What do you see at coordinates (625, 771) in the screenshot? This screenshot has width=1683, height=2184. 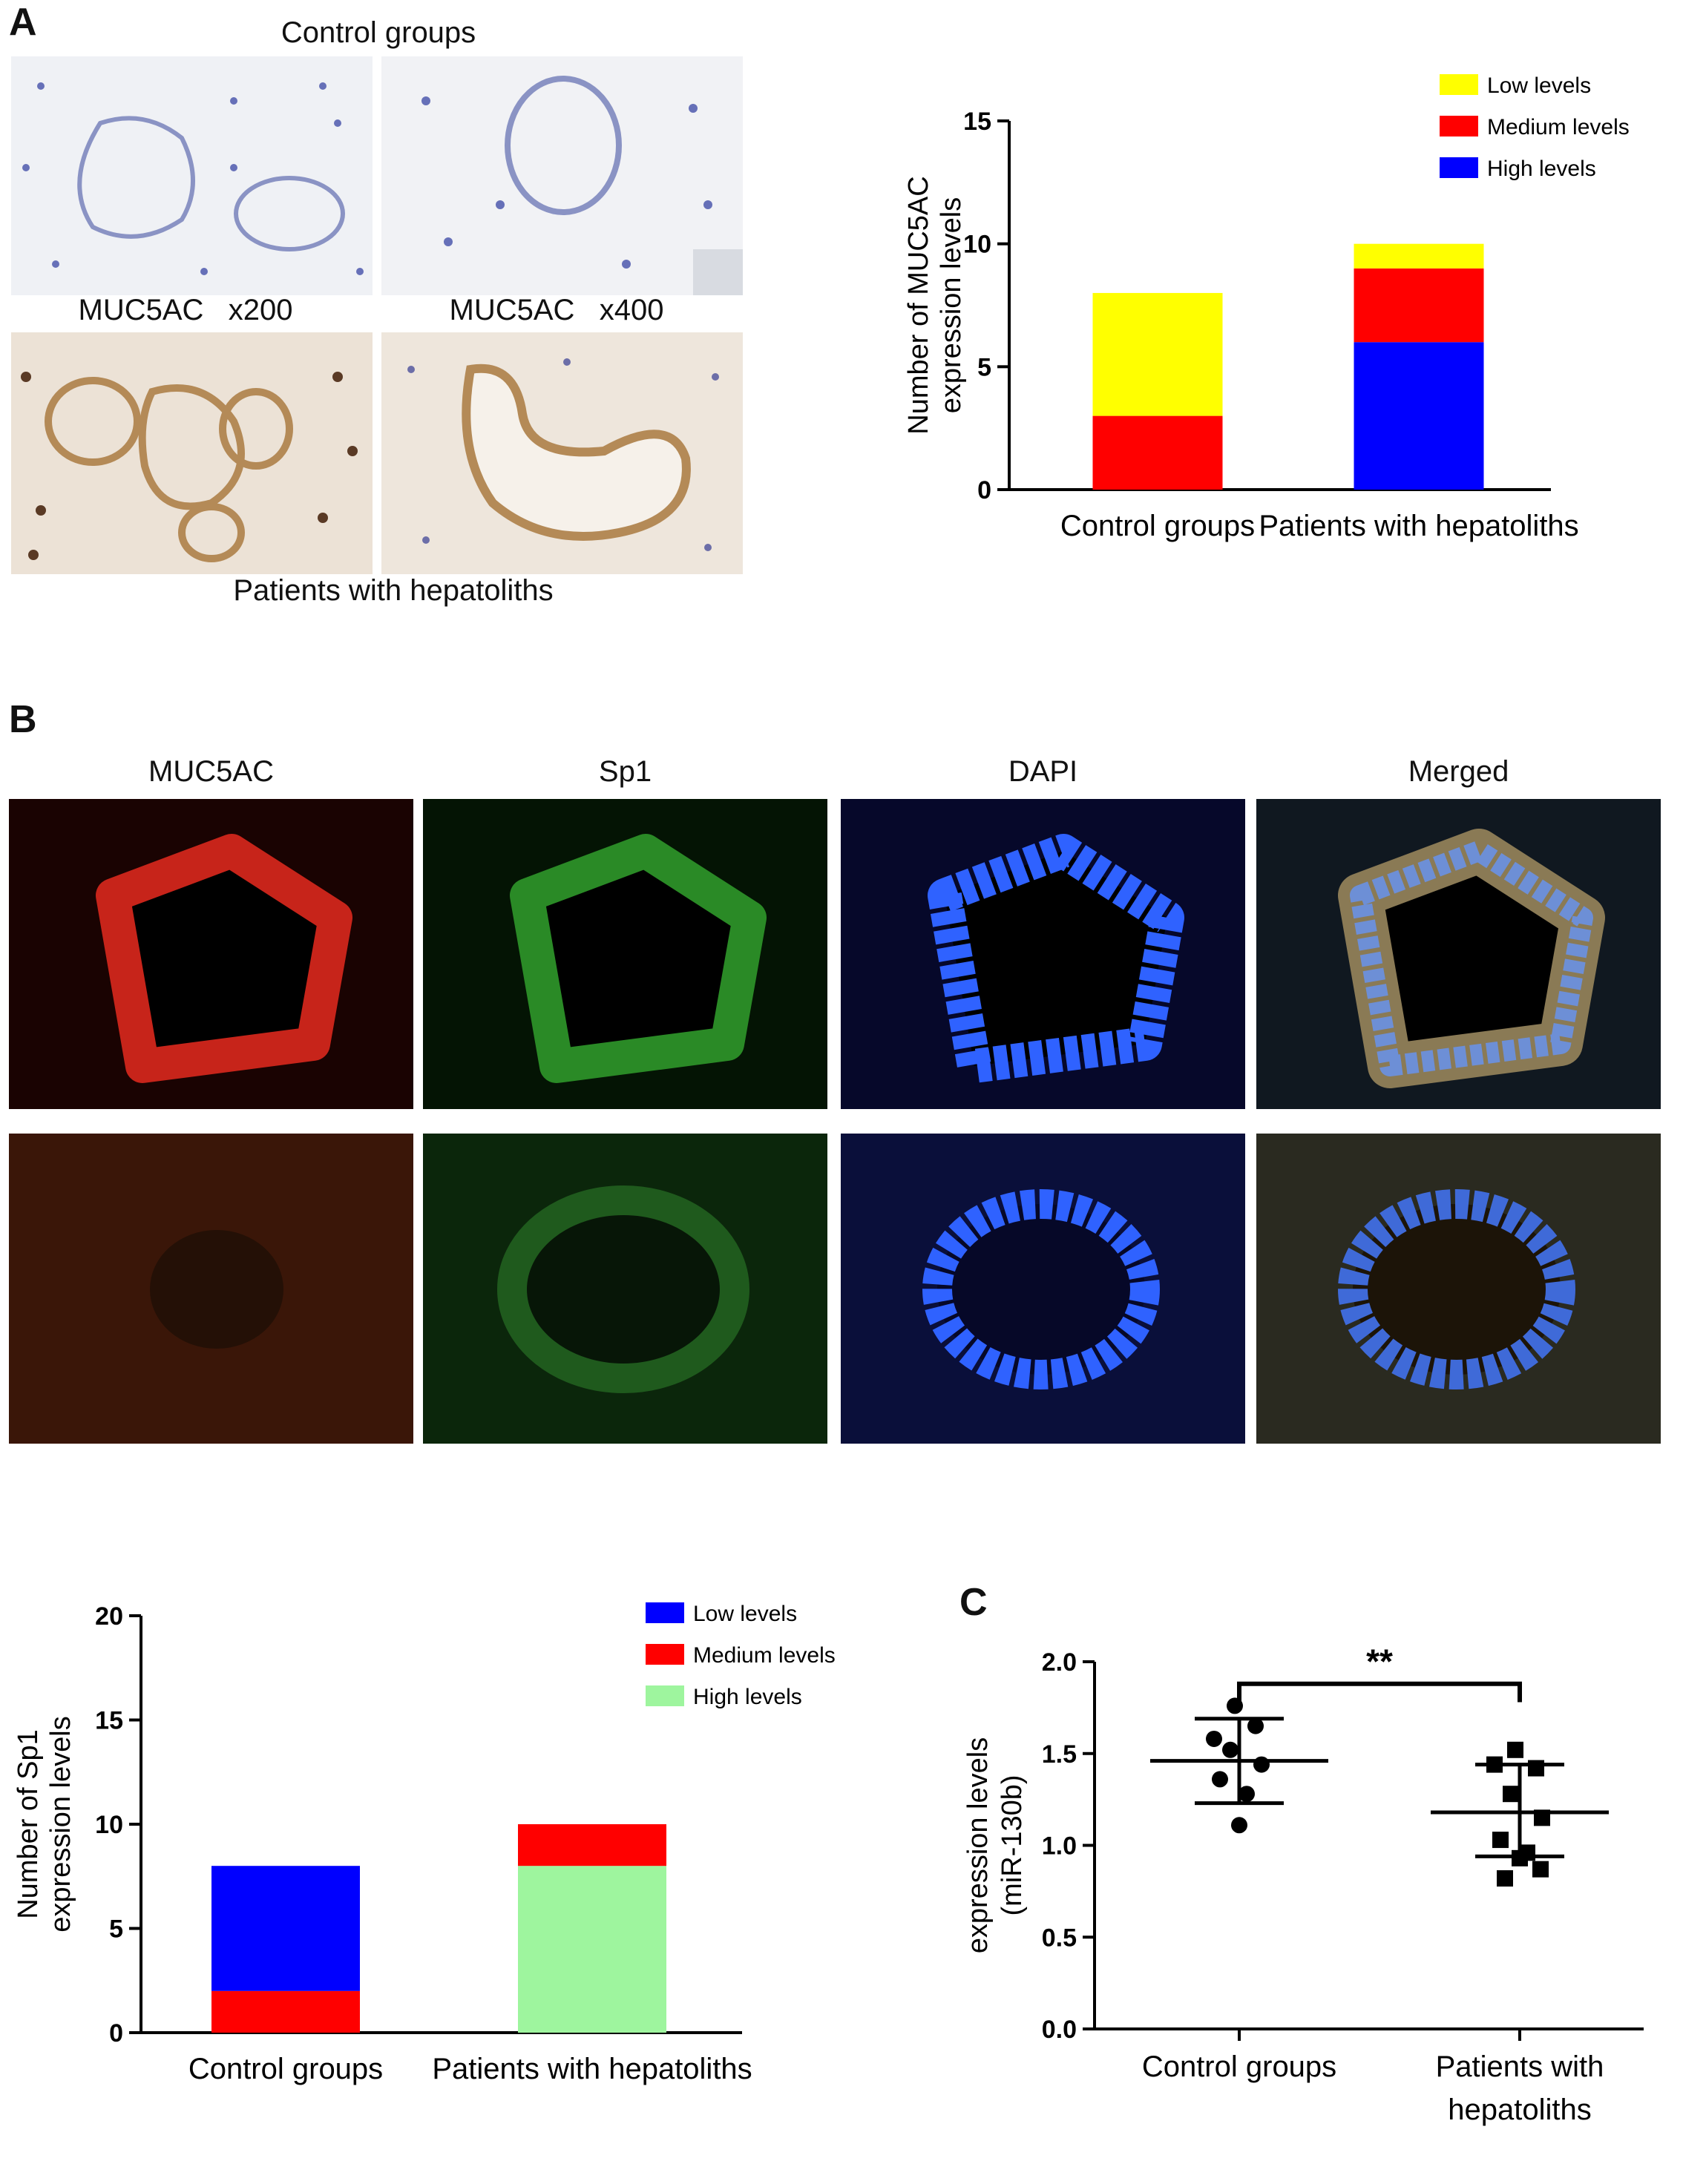 I see `channel-label-sp1: Sp1` at bounding box center [625, 771].